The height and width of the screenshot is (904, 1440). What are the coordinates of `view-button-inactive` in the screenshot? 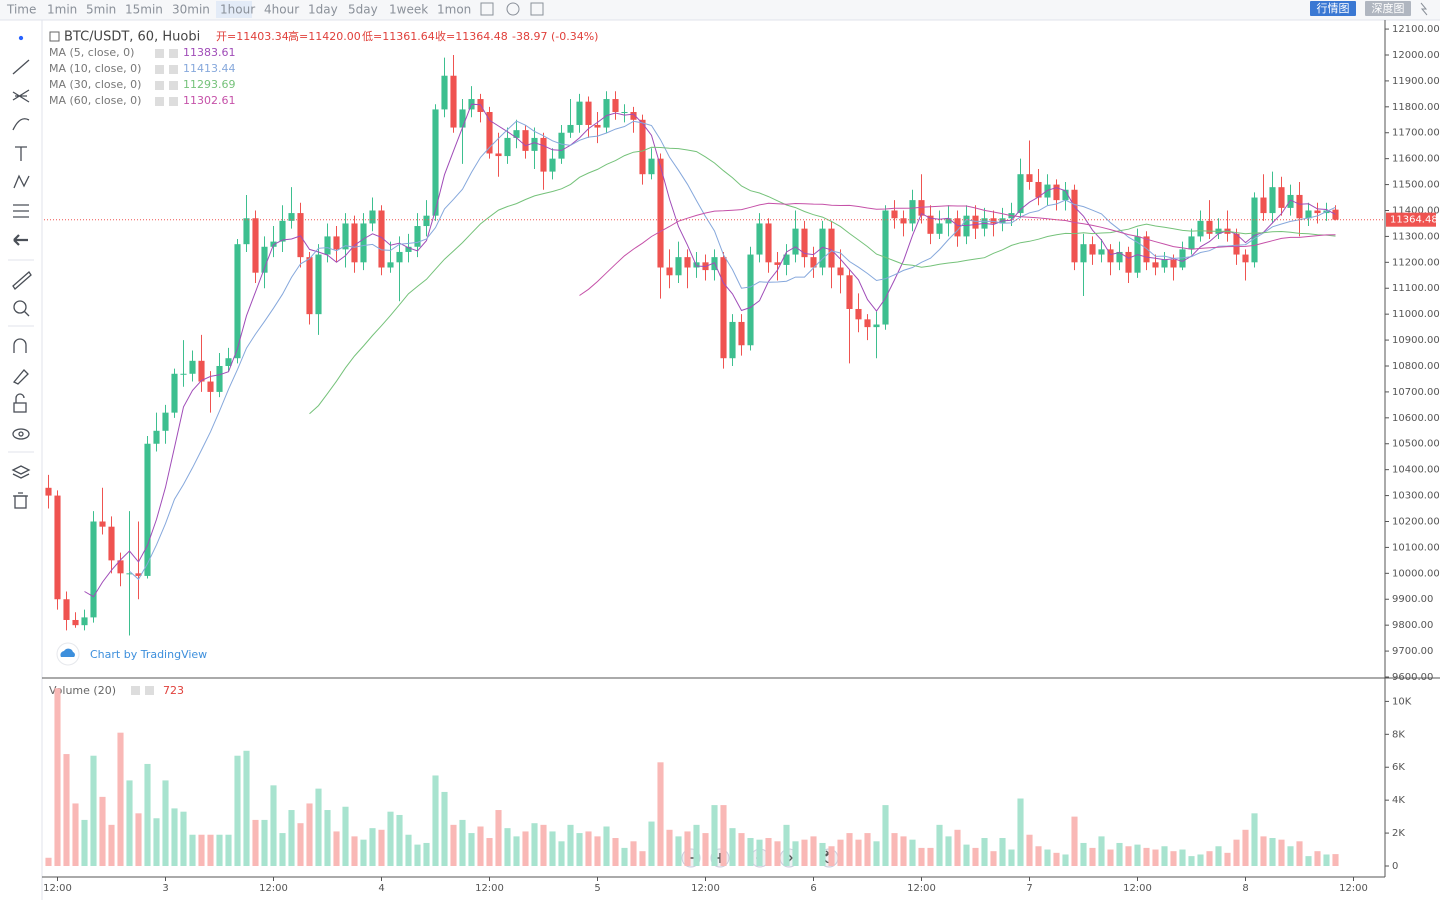 It's located at (1388, 8).